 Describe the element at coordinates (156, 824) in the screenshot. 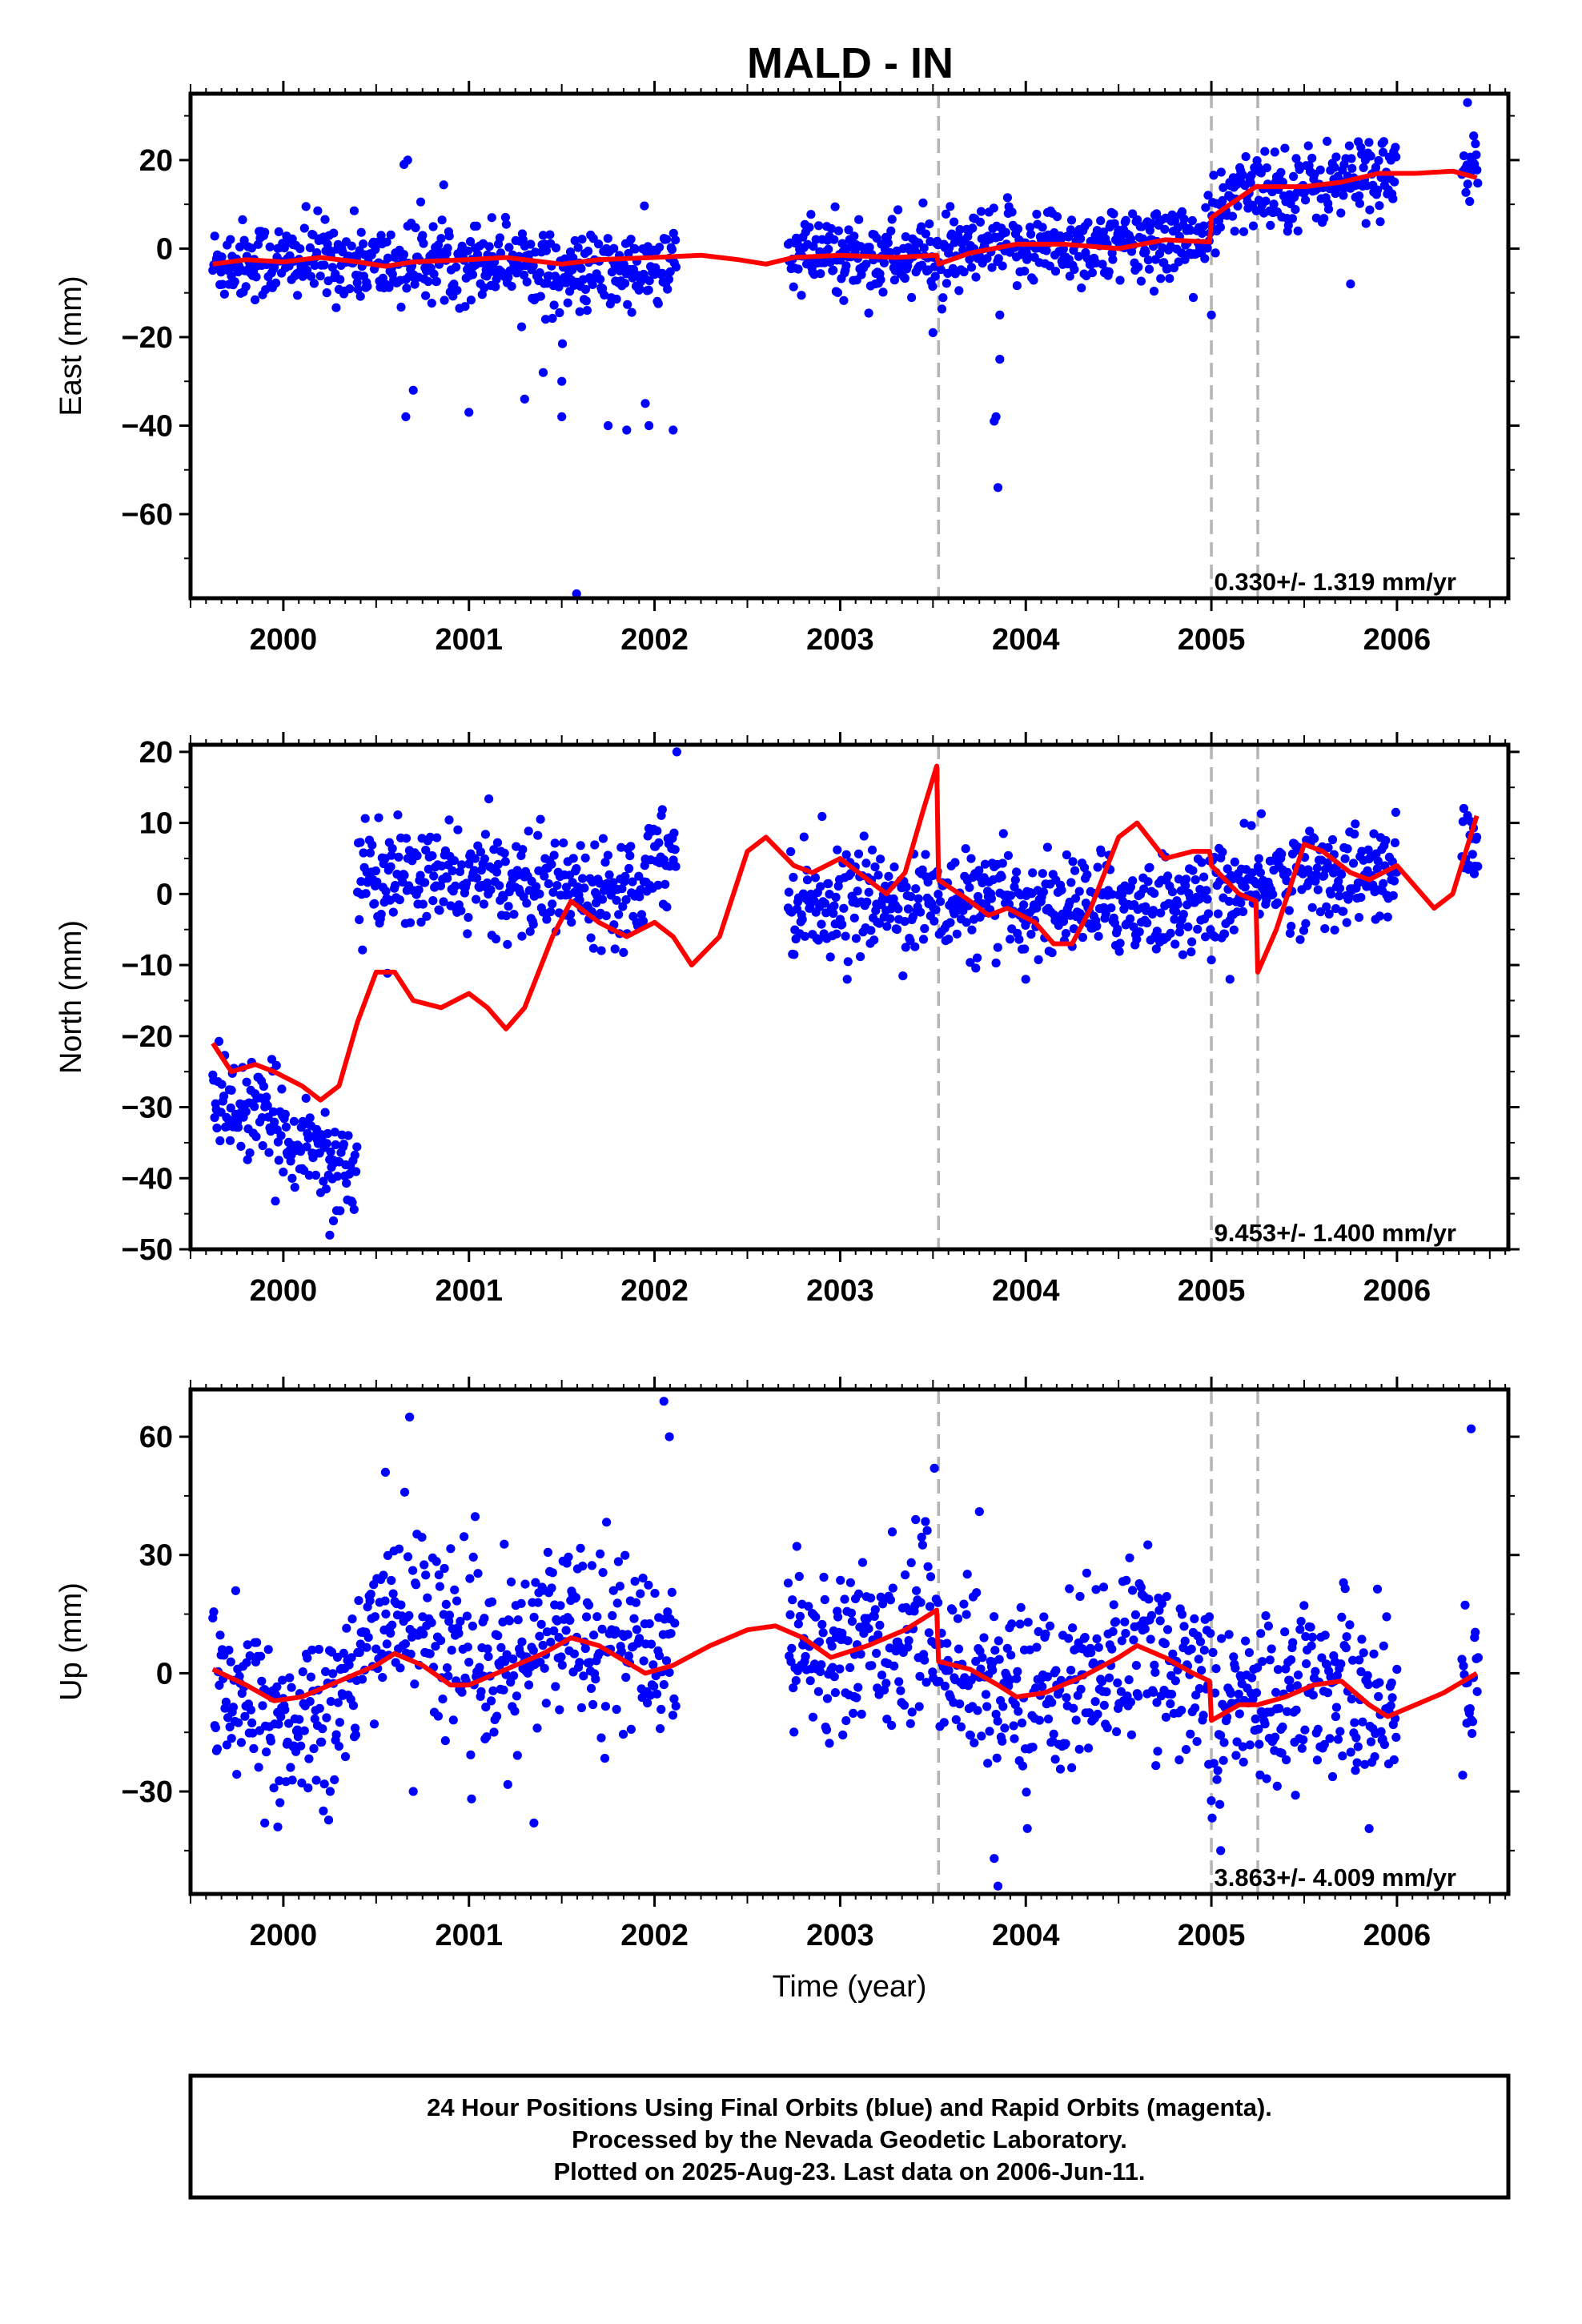

I see `y-tick-label: 10` at that location.